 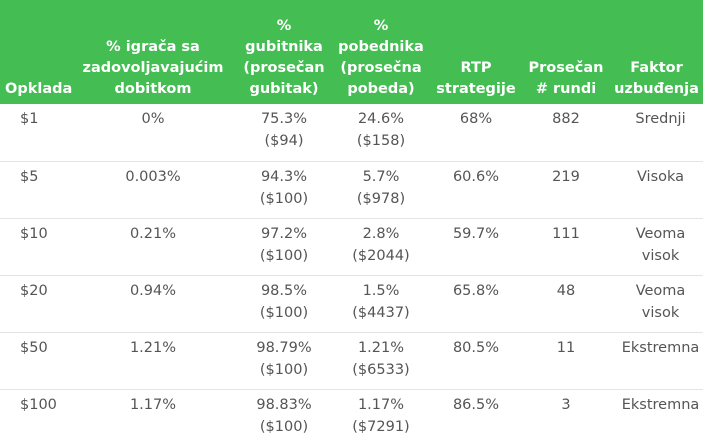 I want to click on cell-bet: $5, so click(x=29, y=176).